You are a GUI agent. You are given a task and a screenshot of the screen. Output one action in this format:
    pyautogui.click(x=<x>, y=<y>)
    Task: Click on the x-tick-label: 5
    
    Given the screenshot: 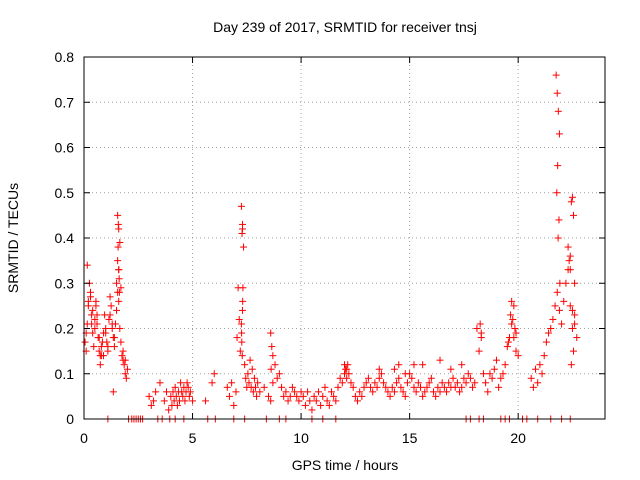 What is the action you would take?
    pyautogui.click(x=193, y=438)
    